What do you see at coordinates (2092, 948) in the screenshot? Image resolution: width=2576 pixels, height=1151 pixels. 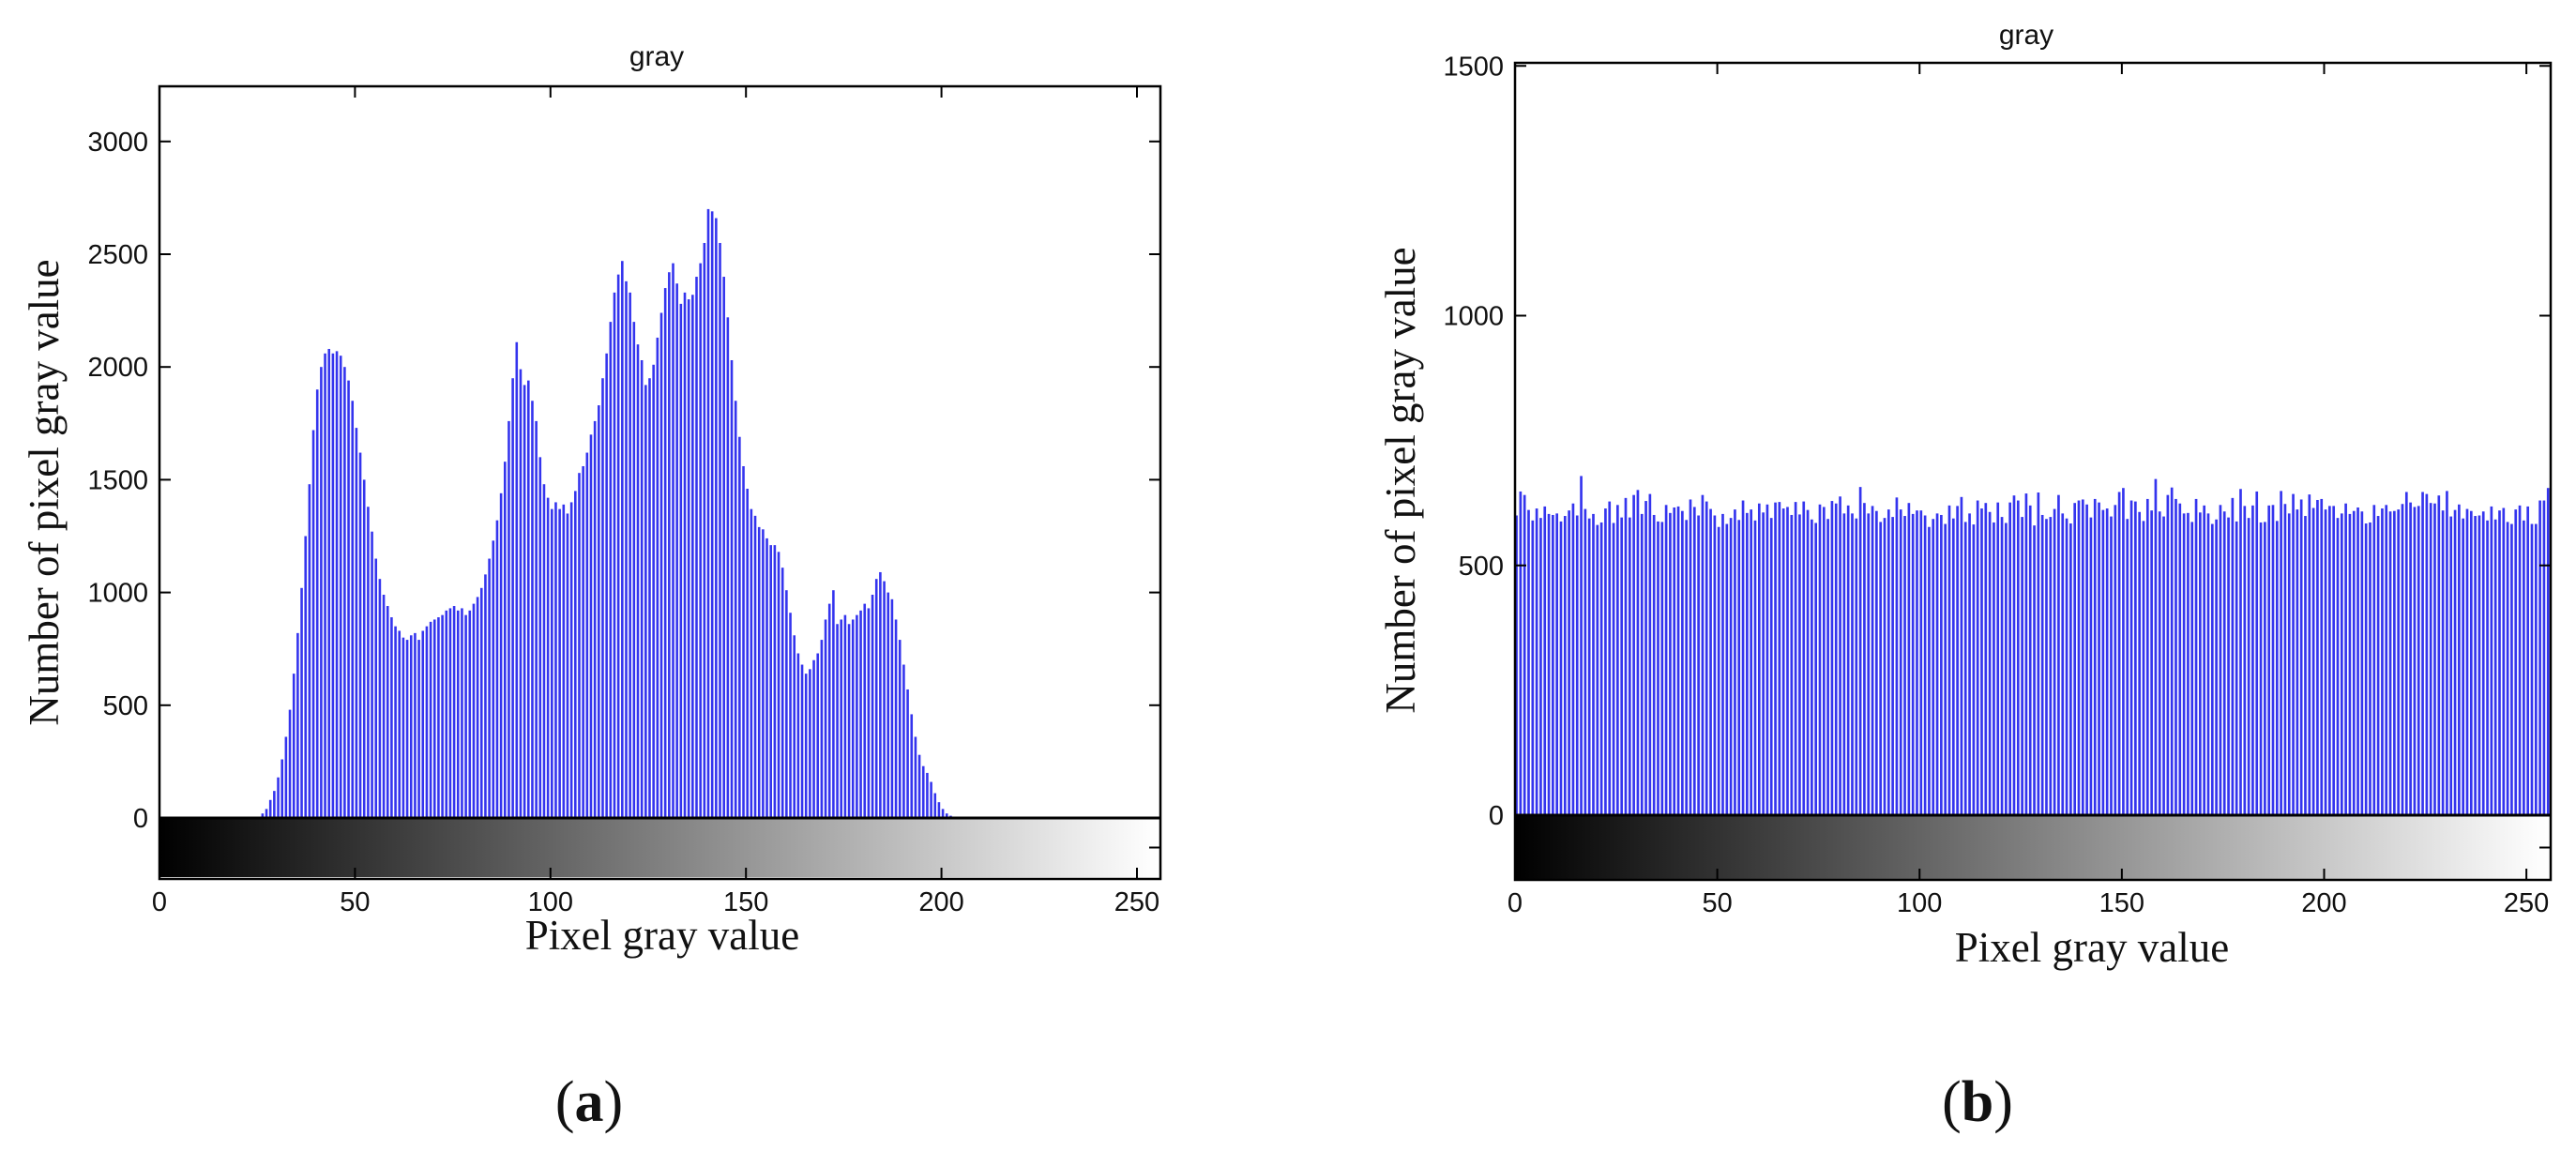 I see `x-axis-label-b: Pixel gray value` at bounding box center [2092, 948].